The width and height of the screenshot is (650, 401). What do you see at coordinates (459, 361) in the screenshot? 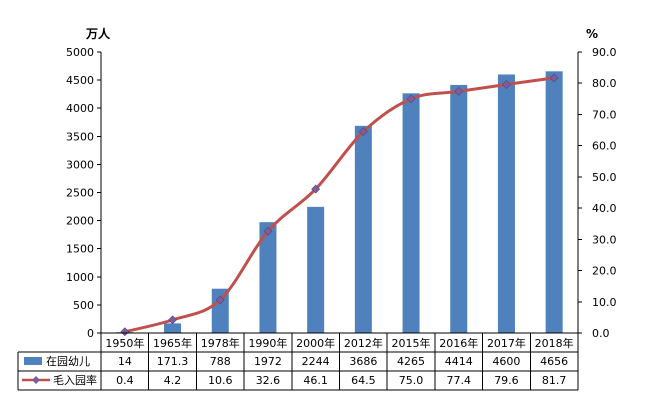
I see `bar-value-cell: 4414` at bounding box center [459, 361].